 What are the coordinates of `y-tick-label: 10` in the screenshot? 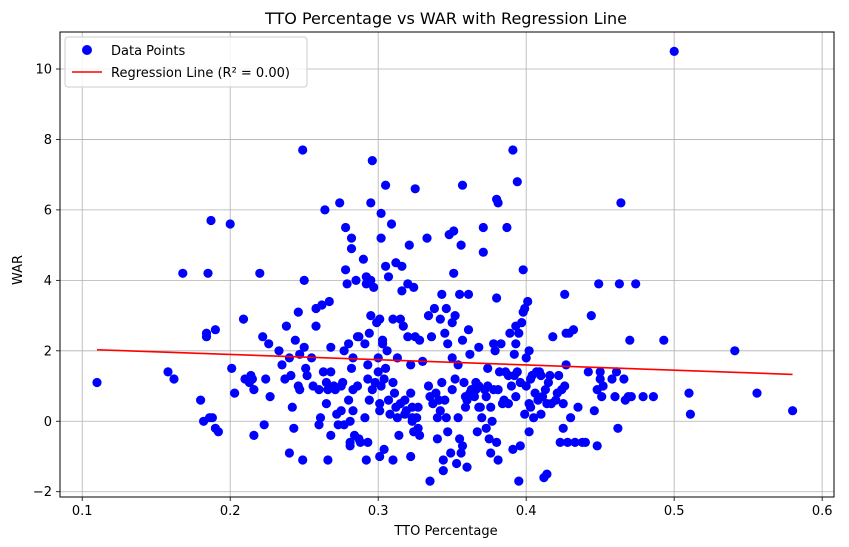 It's located at (43, 69).